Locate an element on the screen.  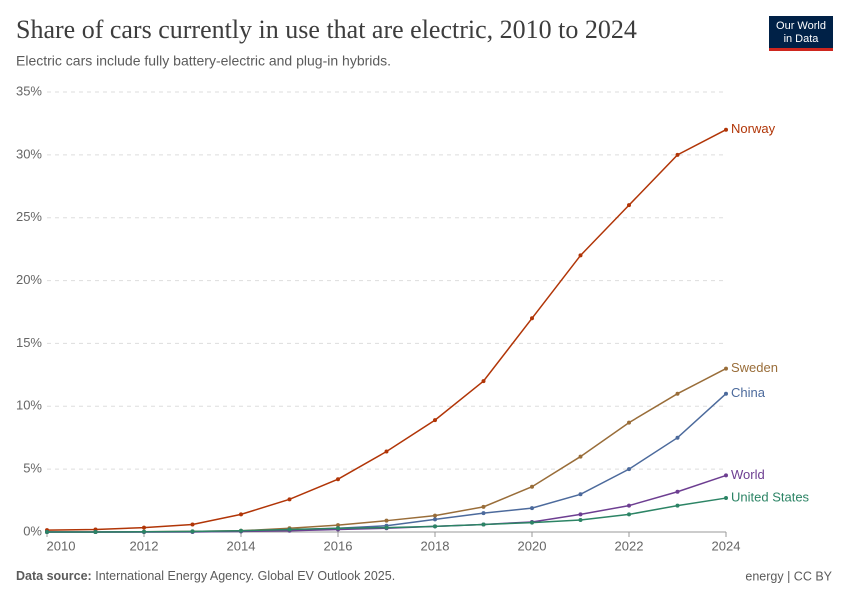
y-tick-label: 30% is located at coordinates (29, 153).